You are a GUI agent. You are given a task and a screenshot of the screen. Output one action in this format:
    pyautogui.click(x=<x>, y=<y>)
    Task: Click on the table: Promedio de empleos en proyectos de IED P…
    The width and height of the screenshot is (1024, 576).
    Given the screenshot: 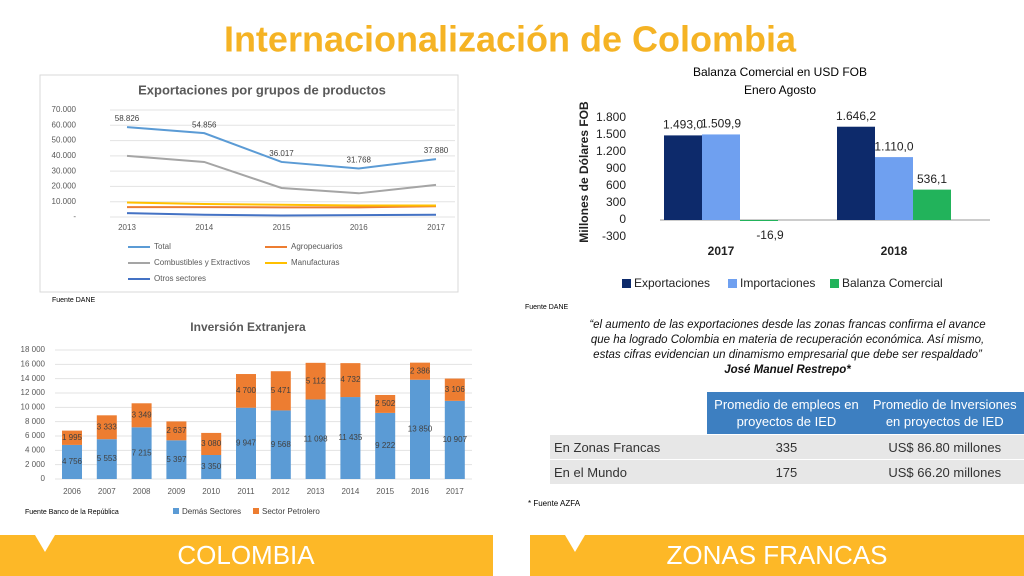 What is the action you would take?
    pyautogui.click(x=787, y=438)
    